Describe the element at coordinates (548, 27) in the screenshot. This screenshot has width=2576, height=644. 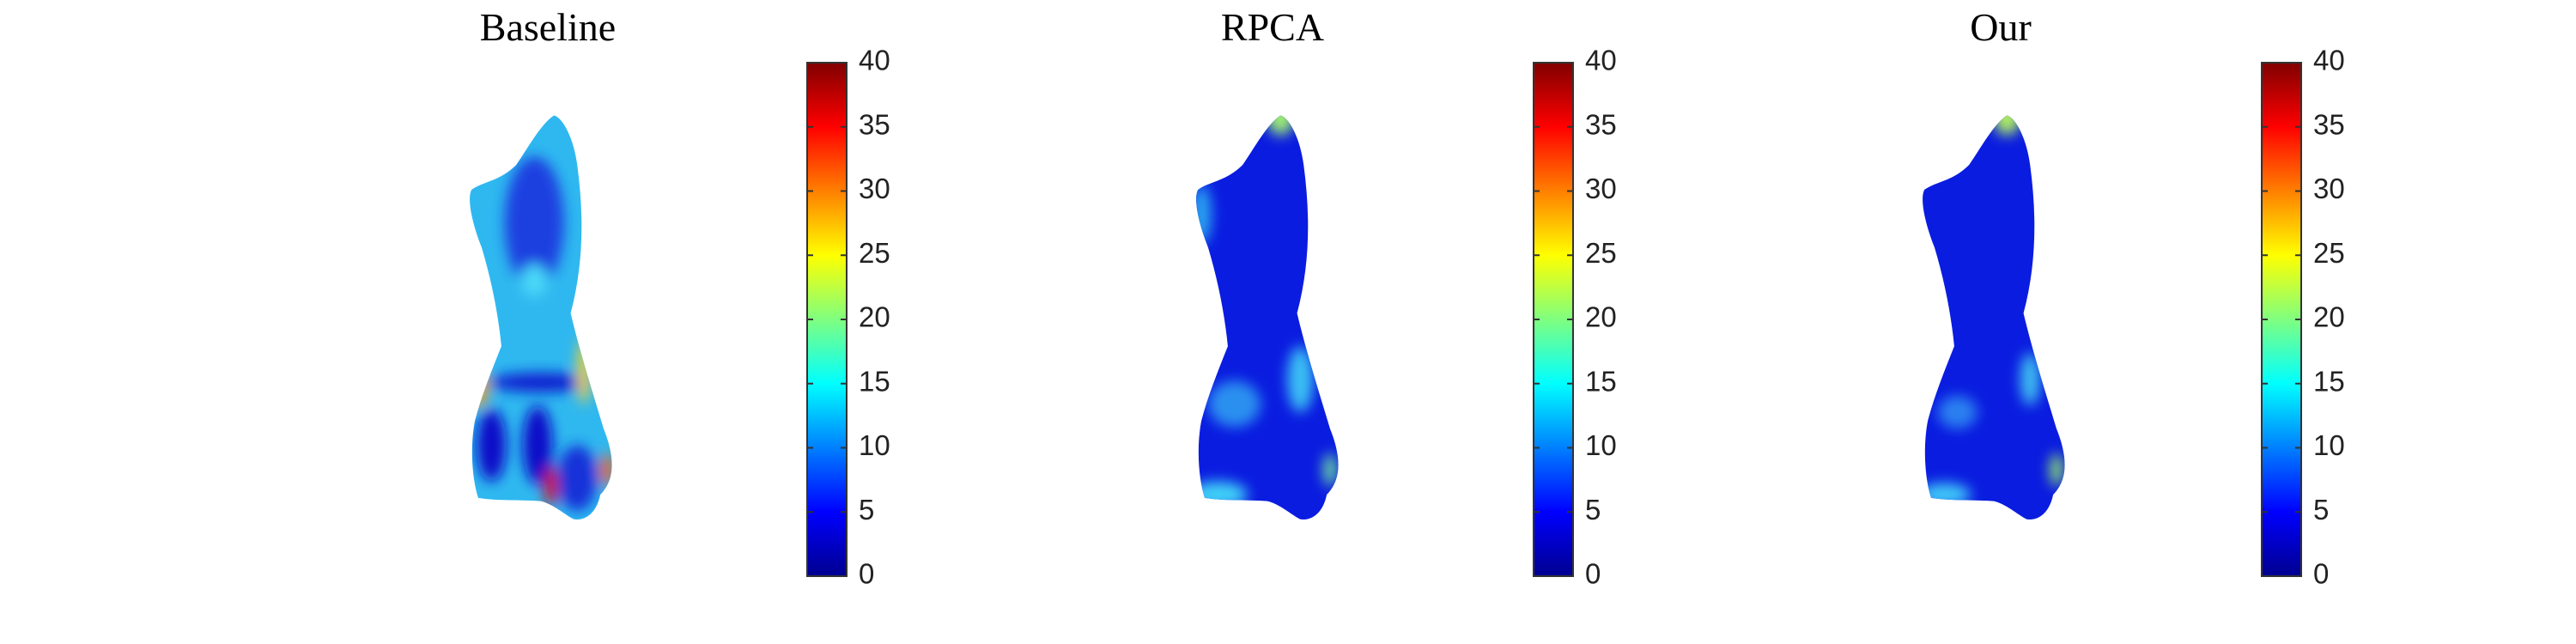
I see `panel-title: Baseline` at that location.